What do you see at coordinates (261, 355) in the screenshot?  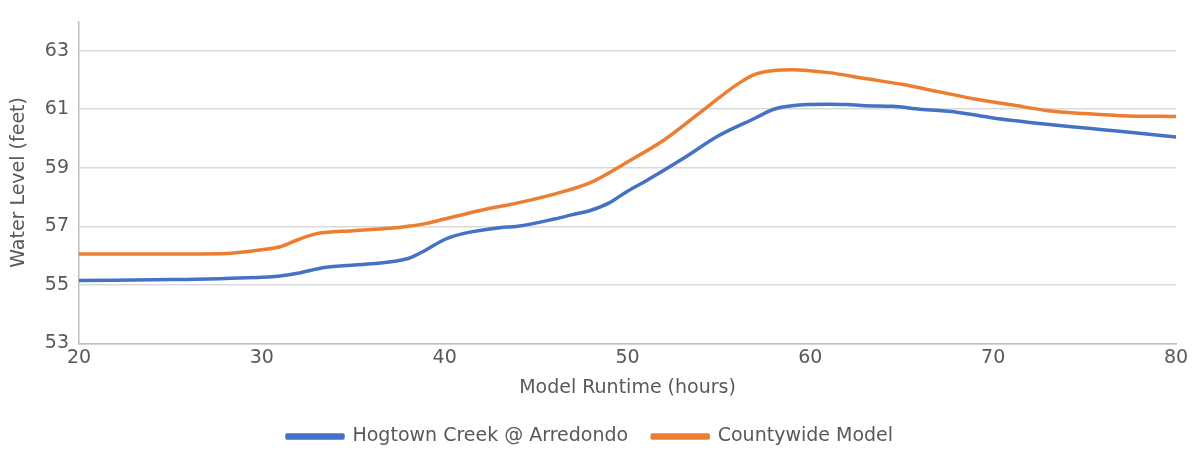 I see `x-tick-label: 30` at bounding box center [261, 355].